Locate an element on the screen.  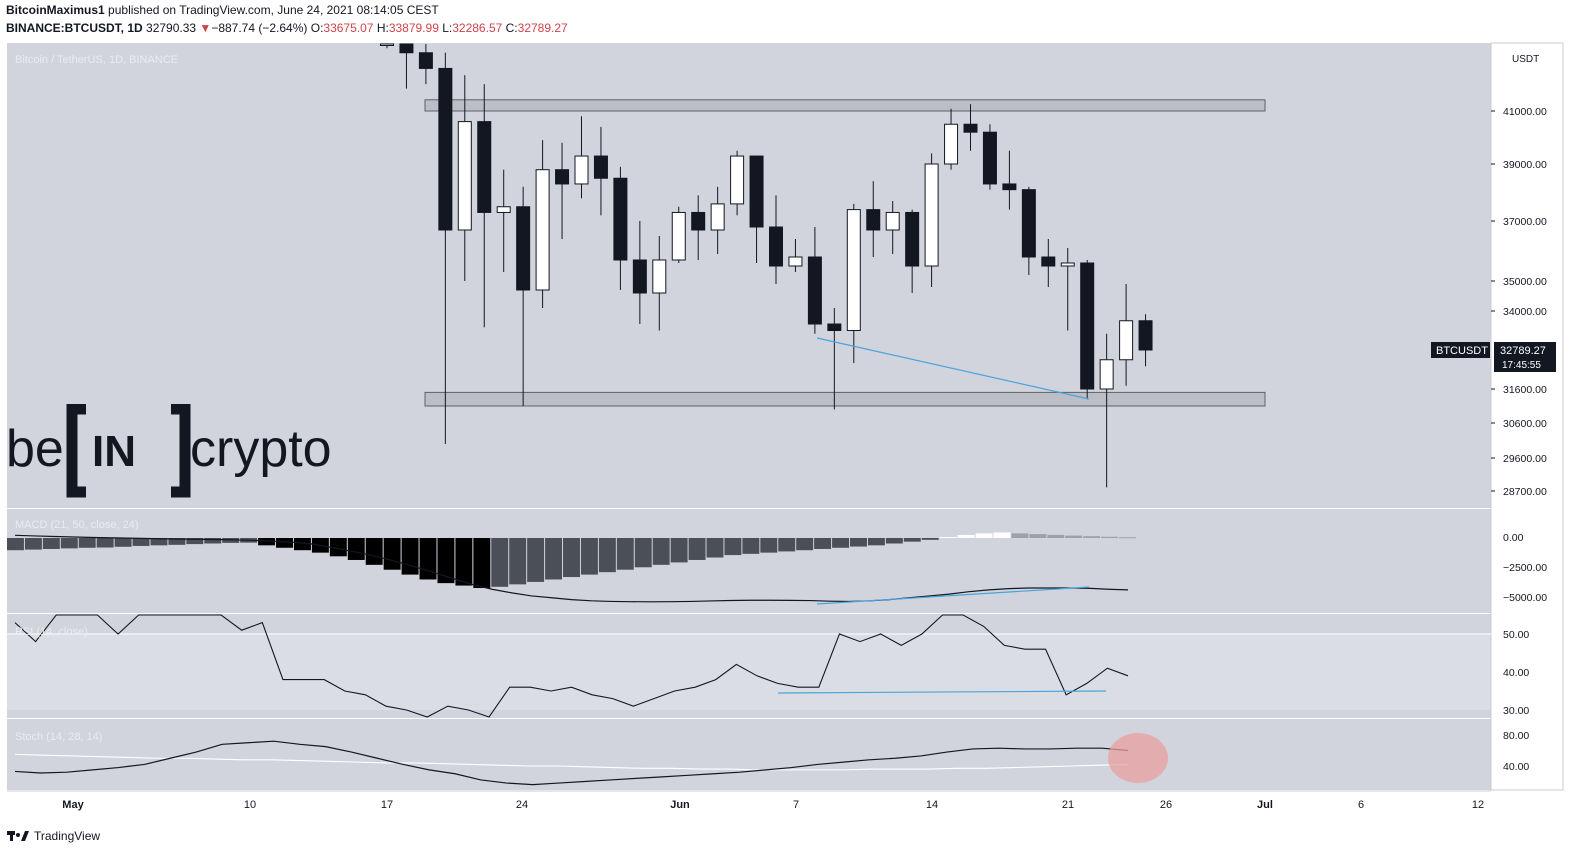
last-value: 32790.33 is located at coordinates (171, 28).